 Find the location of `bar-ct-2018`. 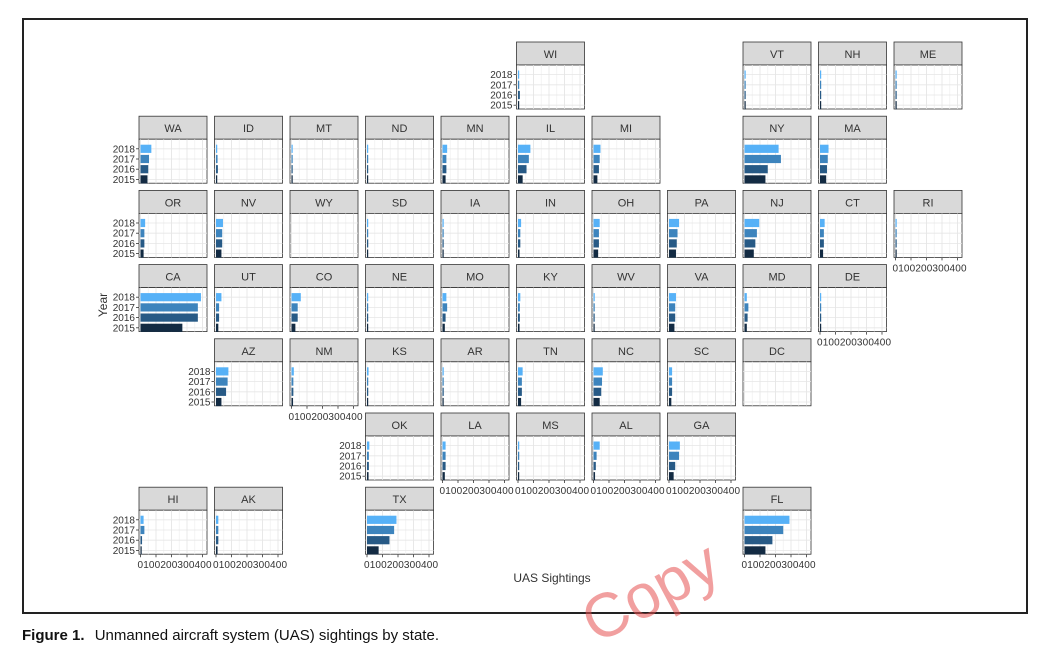

bar-ct-2018 is located at coordinates (822, 223).